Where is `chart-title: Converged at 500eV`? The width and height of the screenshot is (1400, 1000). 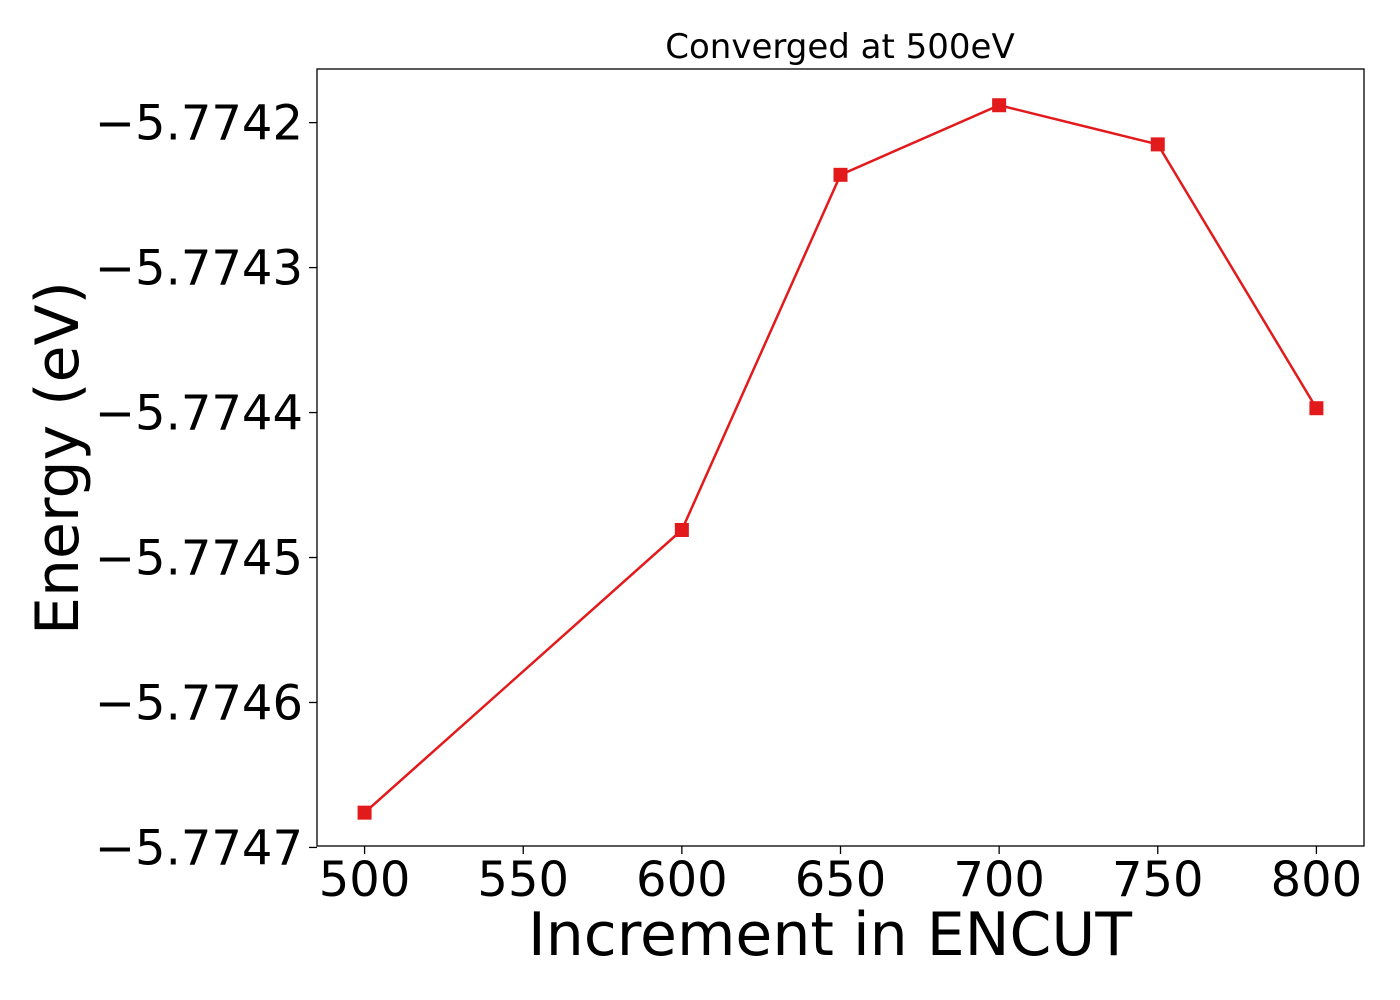 chart-title: Converged at 500eV is located at coordinates (839, 47).